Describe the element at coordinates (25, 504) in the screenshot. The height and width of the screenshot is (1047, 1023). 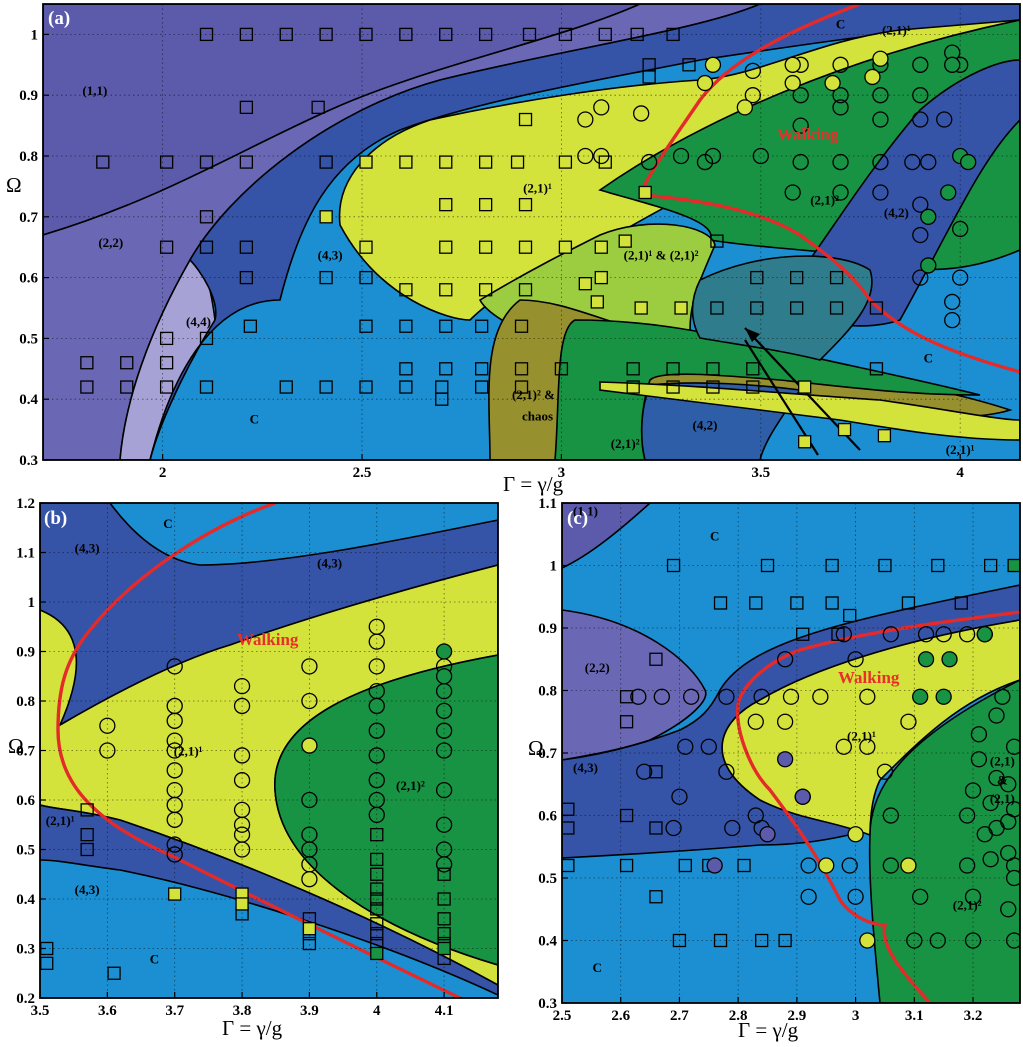
I see `y-tick-label: 1.2` at that location.